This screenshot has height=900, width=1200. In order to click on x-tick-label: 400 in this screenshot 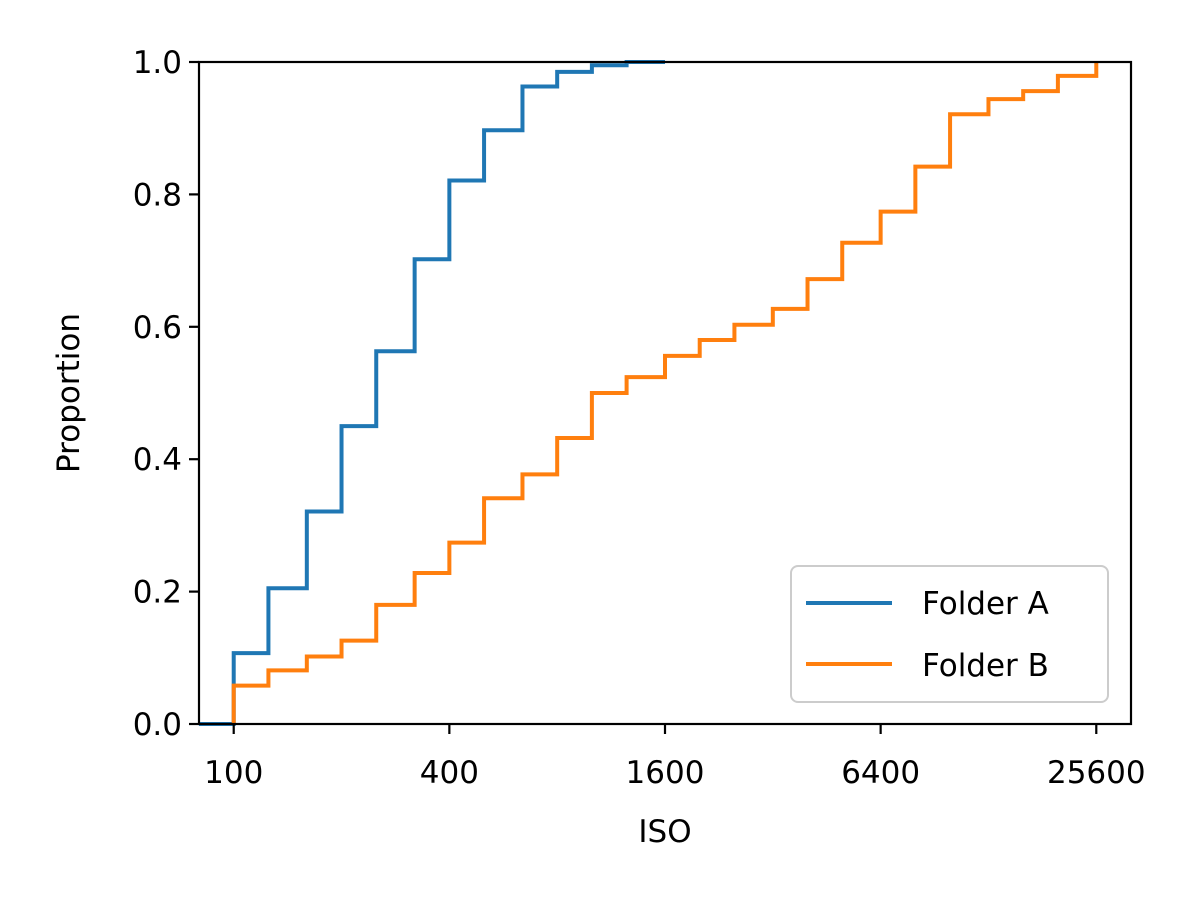, I will do `click(449, 773)`.